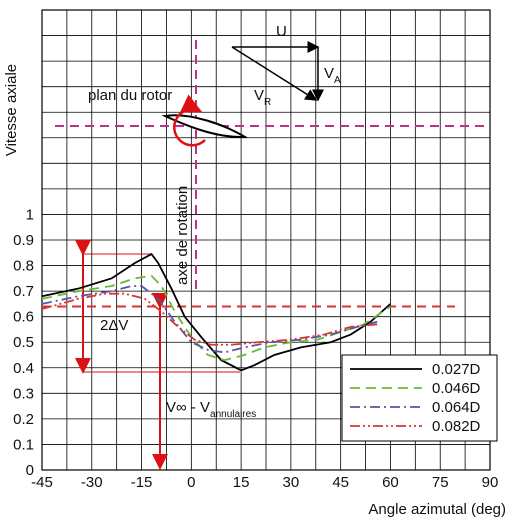  I want to click on y-tick-label: 0.4, so click(23, 368).